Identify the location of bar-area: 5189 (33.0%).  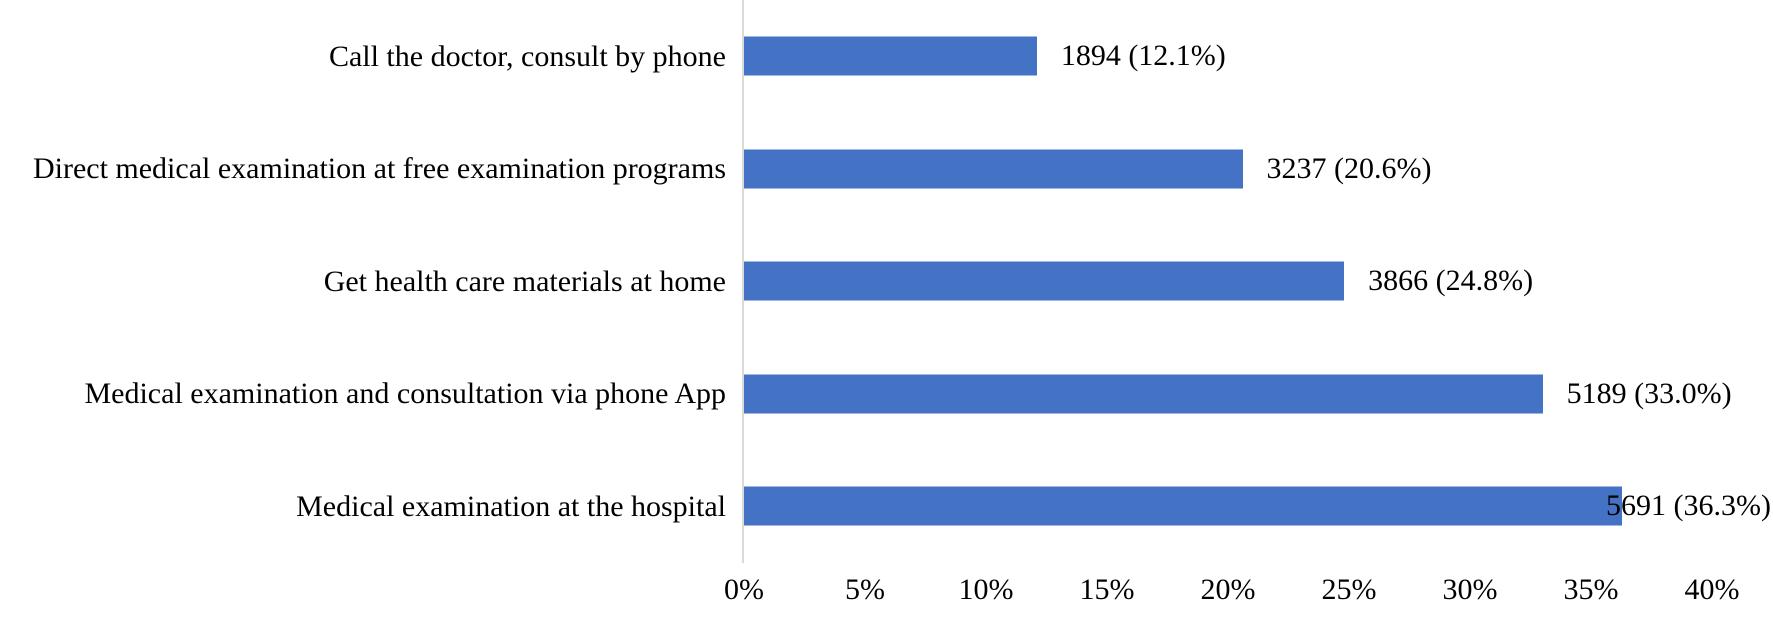
(1258, 394).